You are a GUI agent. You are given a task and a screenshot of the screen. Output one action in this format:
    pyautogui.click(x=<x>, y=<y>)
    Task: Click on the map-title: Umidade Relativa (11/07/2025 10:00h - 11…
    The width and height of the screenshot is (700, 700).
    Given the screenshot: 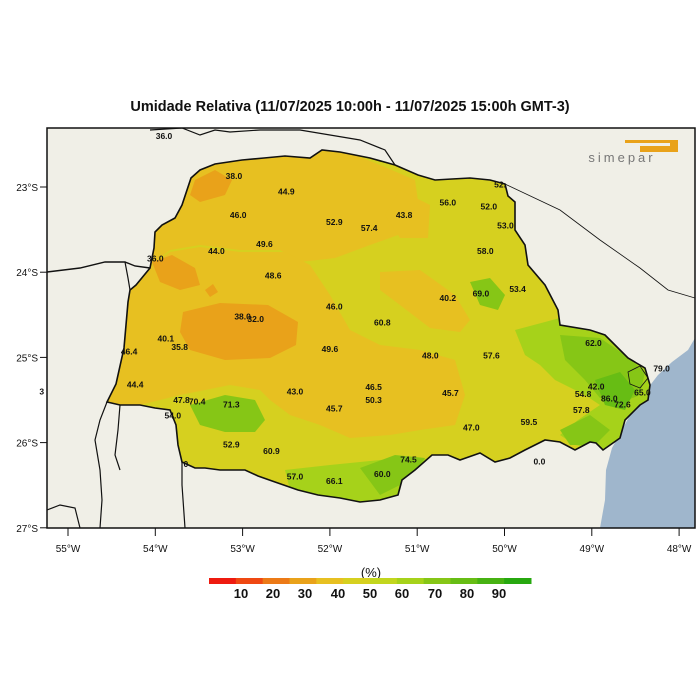 What is the action you would take?
    pyautogui.click(x=350, y=107)
    